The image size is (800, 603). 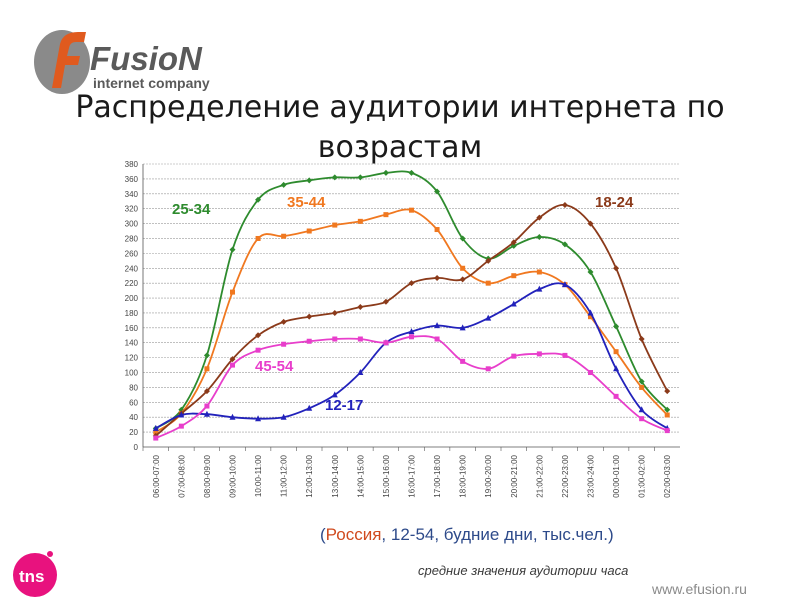 I want to click on subtitle-country: Россия, so click(x=353, y=534).